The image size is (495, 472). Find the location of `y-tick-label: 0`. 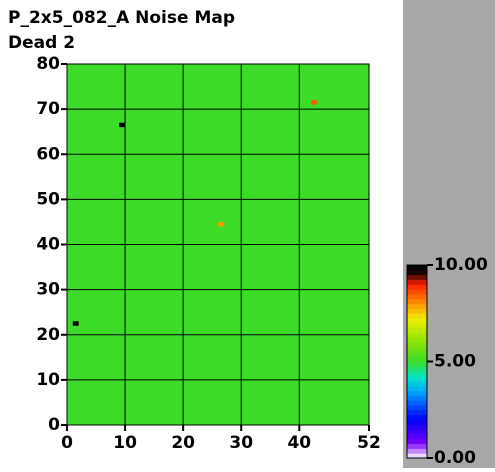

y-tick-label: 0 is located at coordinates (54, 425).